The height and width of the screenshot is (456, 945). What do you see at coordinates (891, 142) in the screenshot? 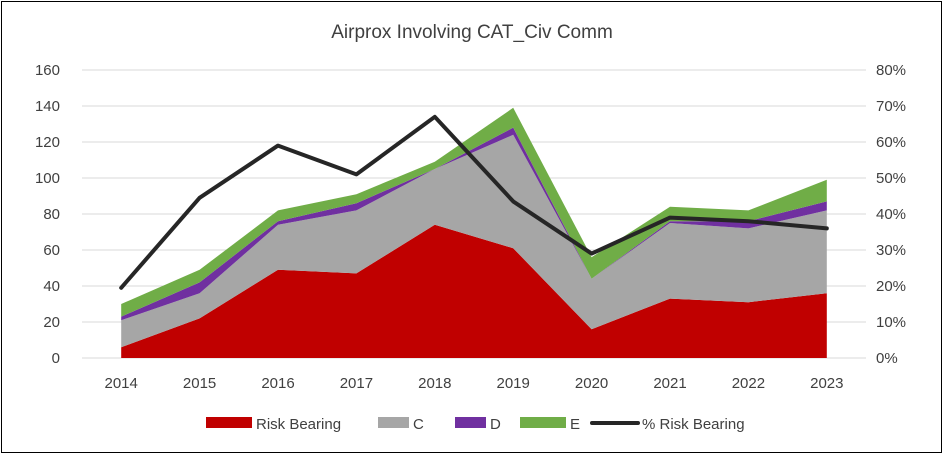
I see `y2-tick-label: 60%` at bounding box center [891, 142].